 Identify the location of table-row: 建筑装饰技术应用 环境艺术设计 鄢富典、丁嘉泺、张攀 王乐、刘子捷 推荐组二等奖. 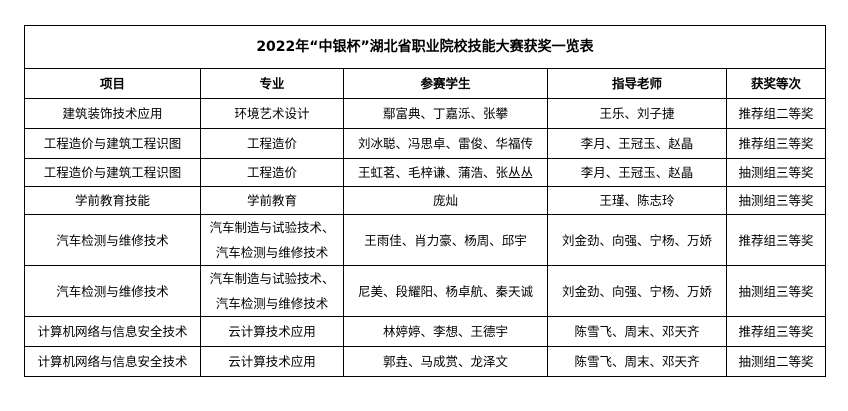
(425, 113).